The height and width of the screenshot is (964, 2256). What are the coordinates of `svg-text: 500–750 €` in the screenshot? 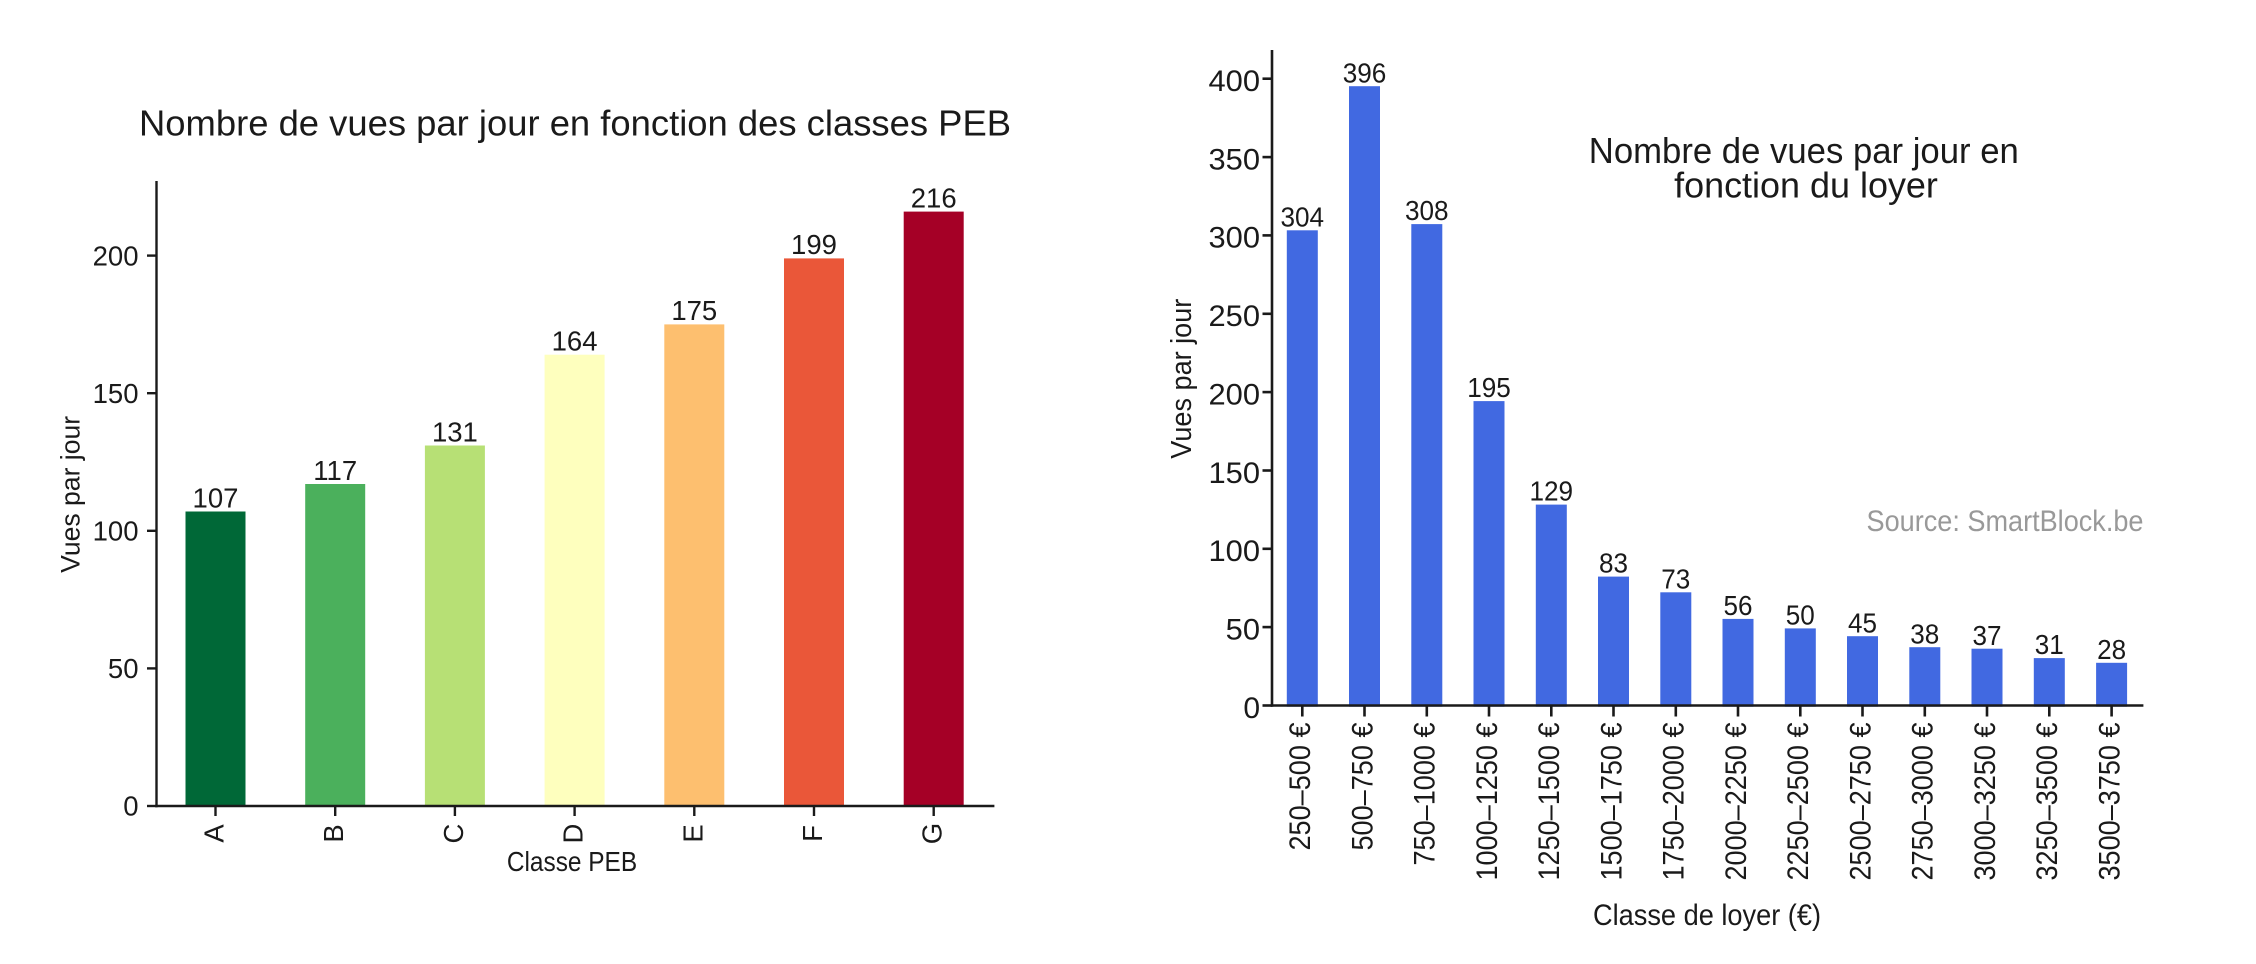 It's located at (1363, 786).